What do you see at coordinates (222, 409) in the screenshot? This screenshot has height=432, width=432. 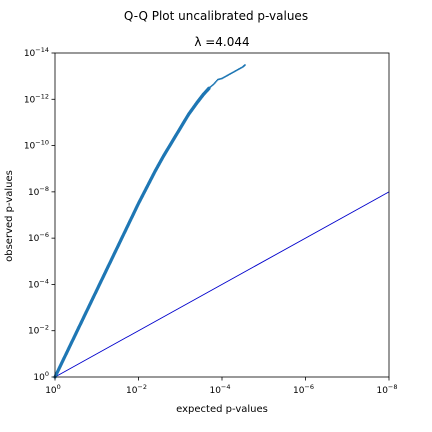 I see `x-axis-label: expected p-values` at bounding box center [222, 409].